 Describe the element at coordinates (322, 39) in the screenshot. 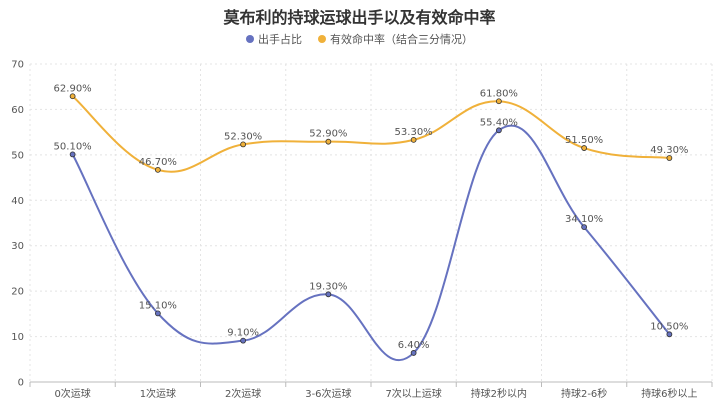

I see `legend-swatch-efg` at that location.